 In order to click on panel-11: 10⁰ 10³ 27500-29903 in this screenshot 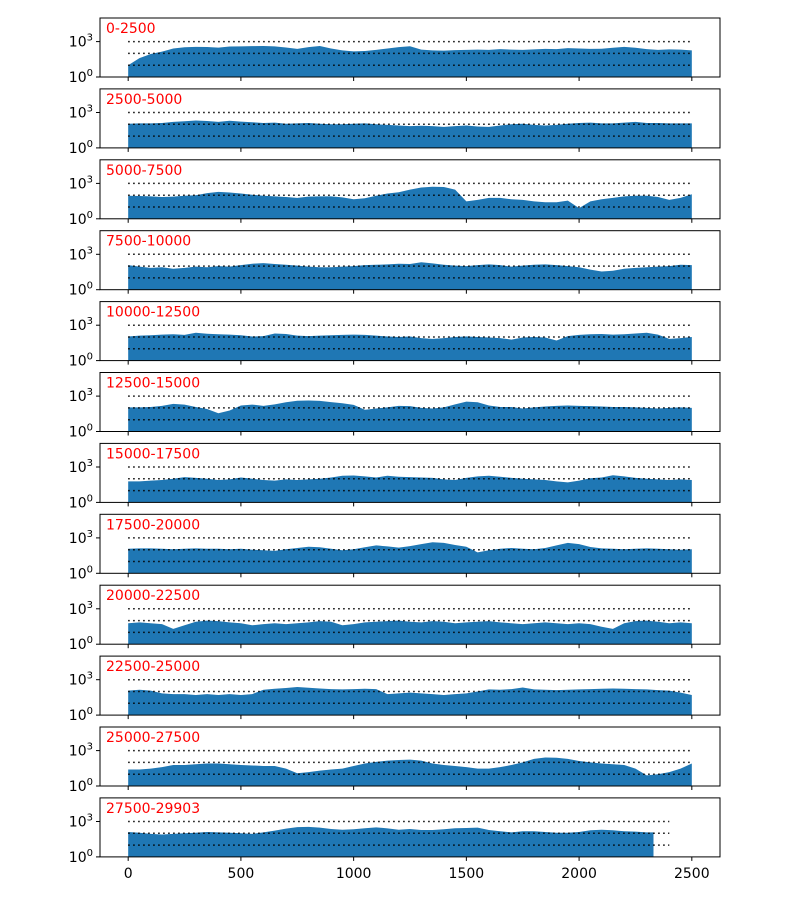, I will do `click(395, 831)`.